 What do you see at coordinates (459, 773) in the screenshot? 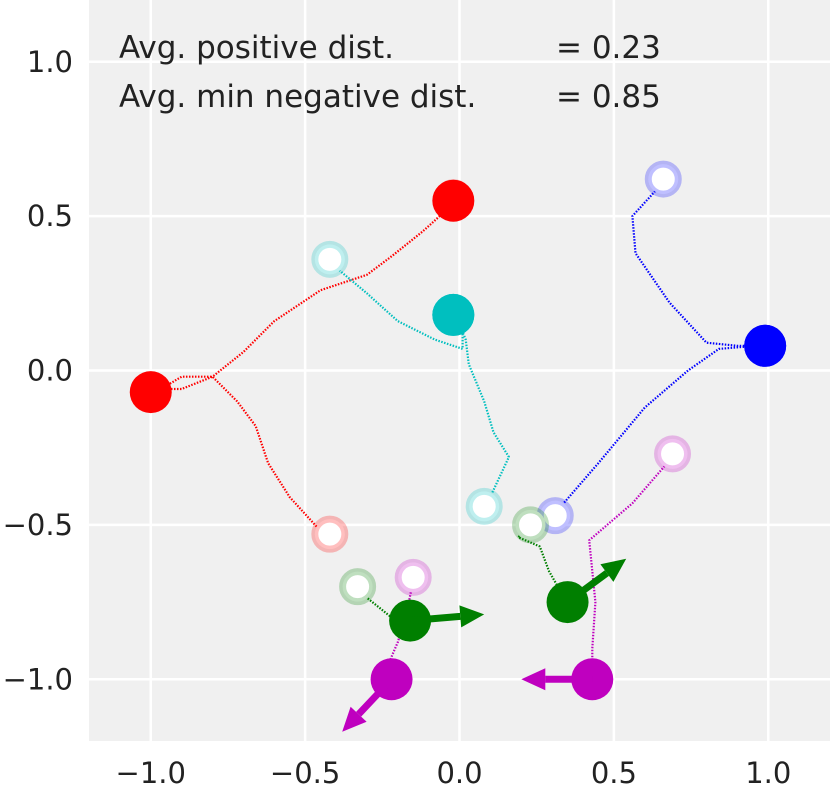
I see `x-tick-label-2: 0.0` at bounding box center [459, 773].